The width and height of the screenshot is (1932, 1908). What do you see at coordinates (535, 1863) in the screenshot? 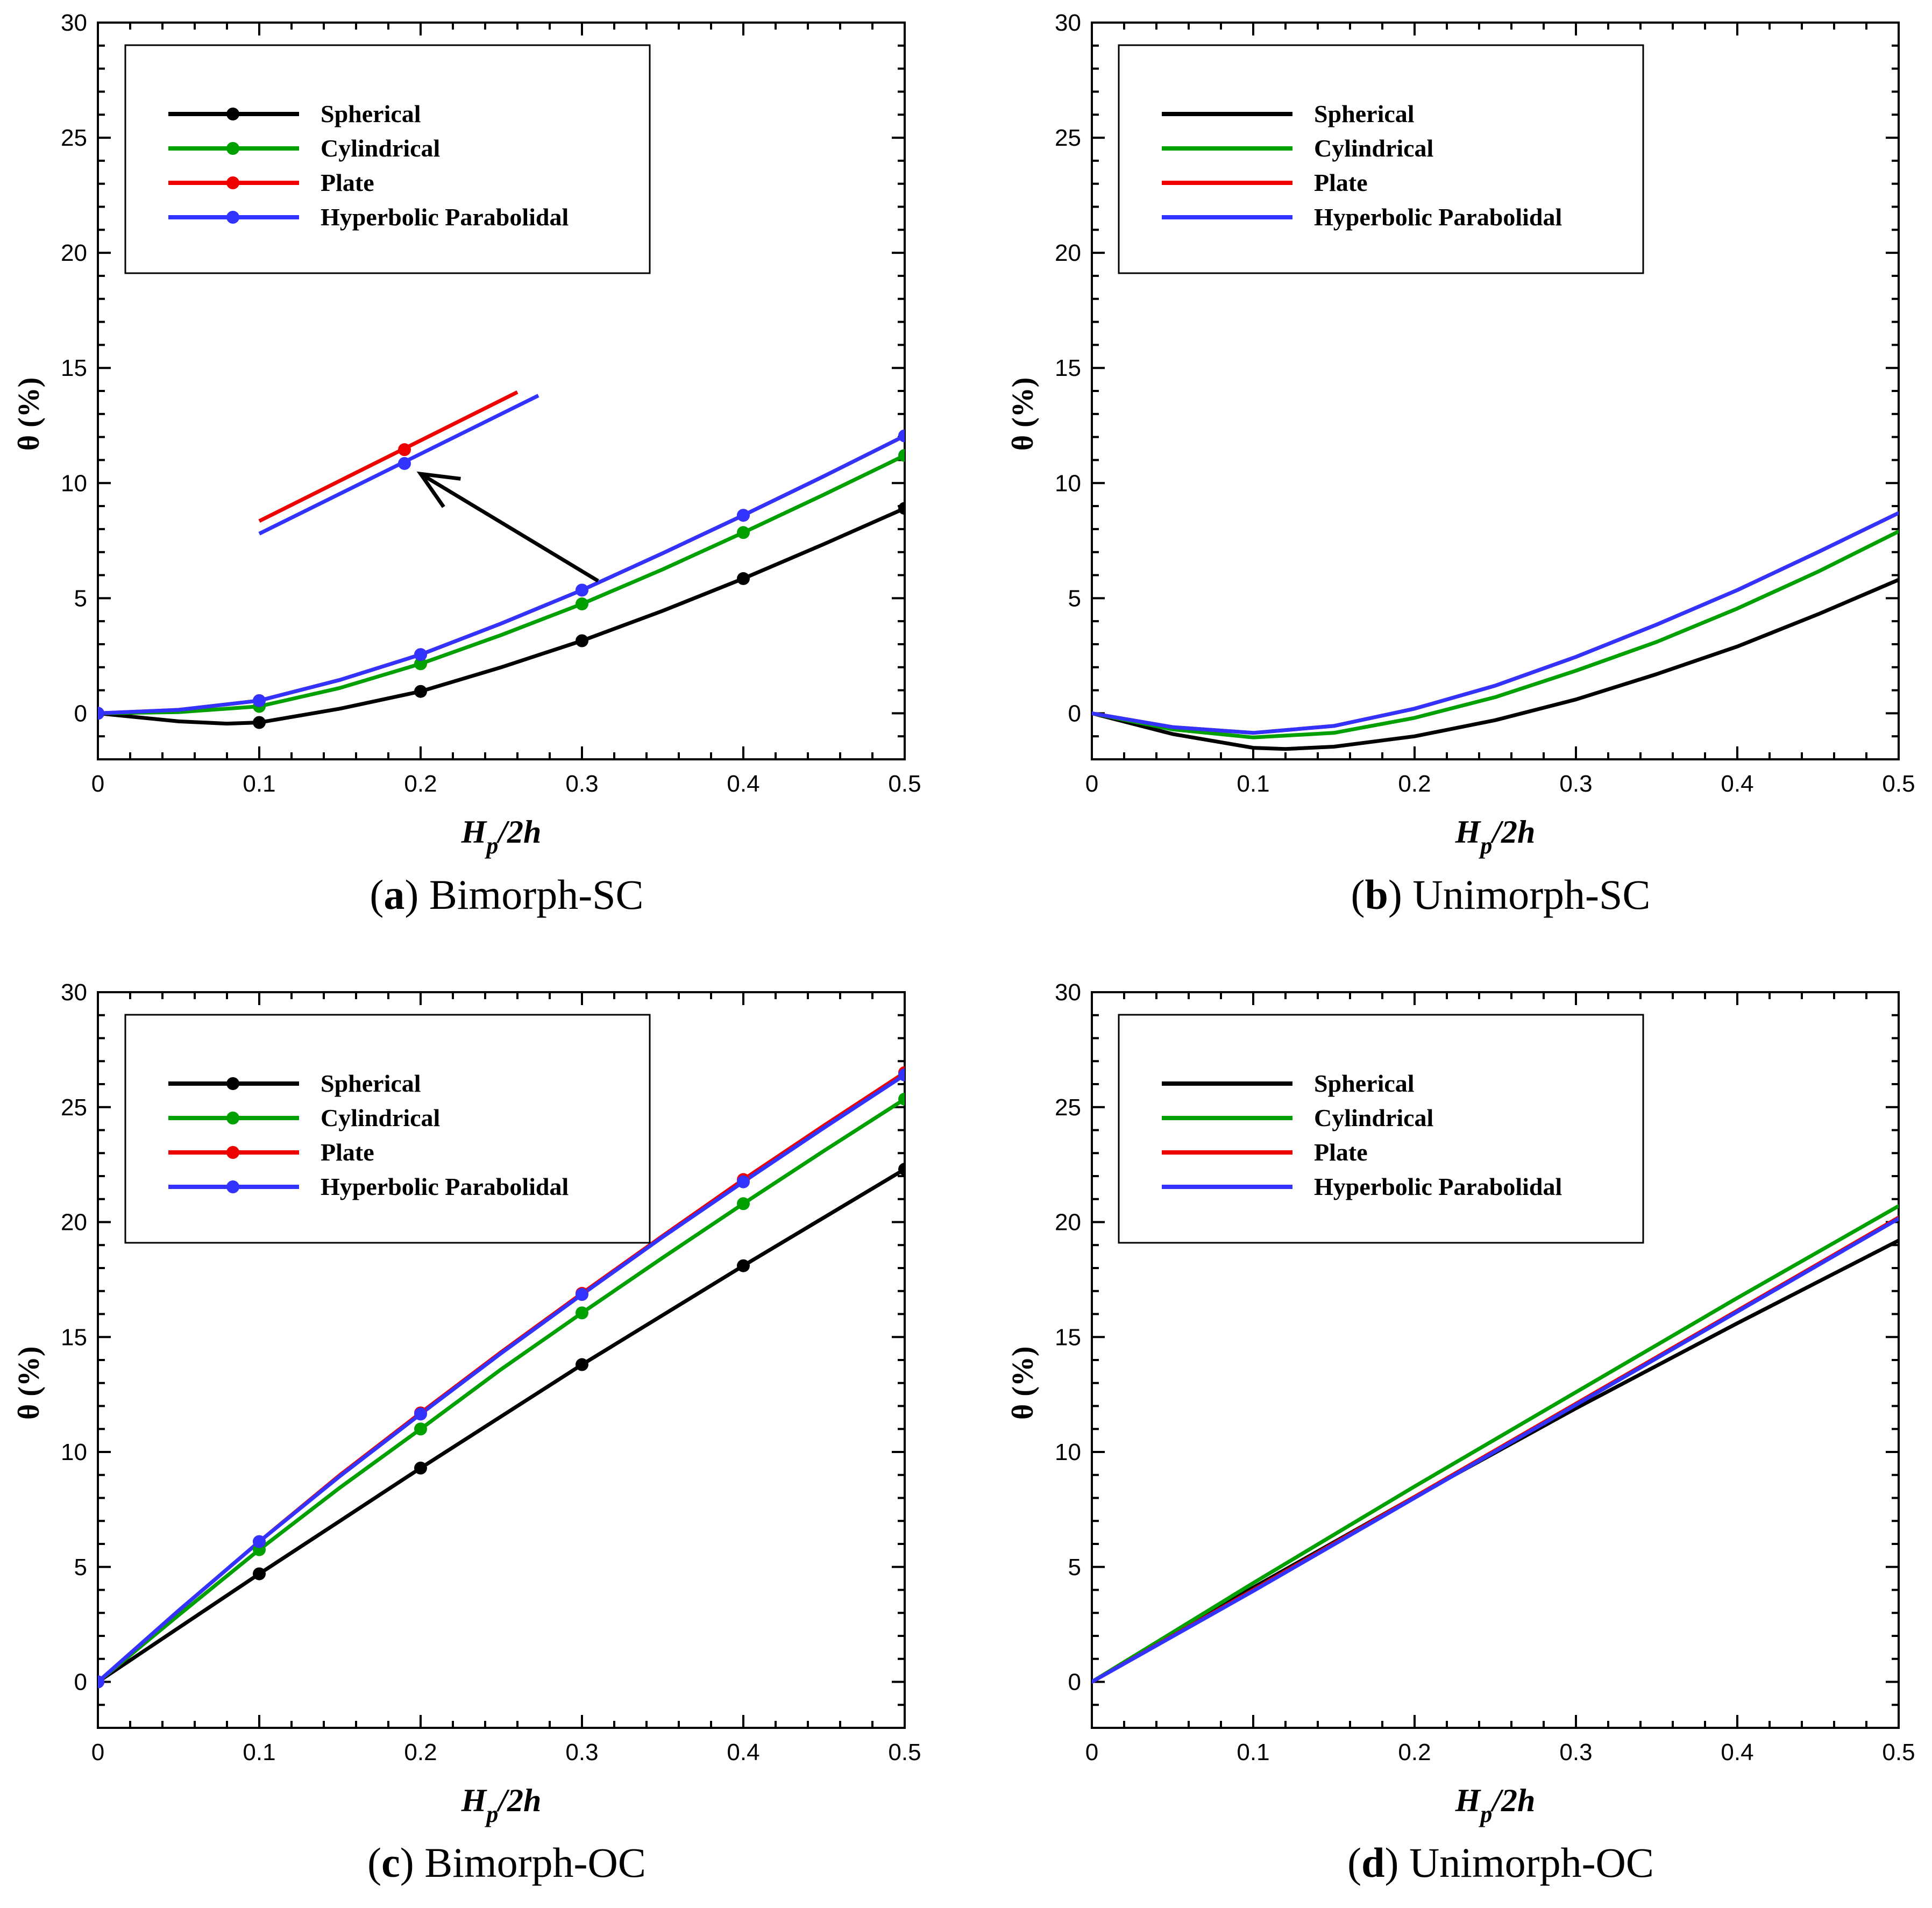
I see `caption-text: Bimorph-OC` at bounding box center [535, 1863].